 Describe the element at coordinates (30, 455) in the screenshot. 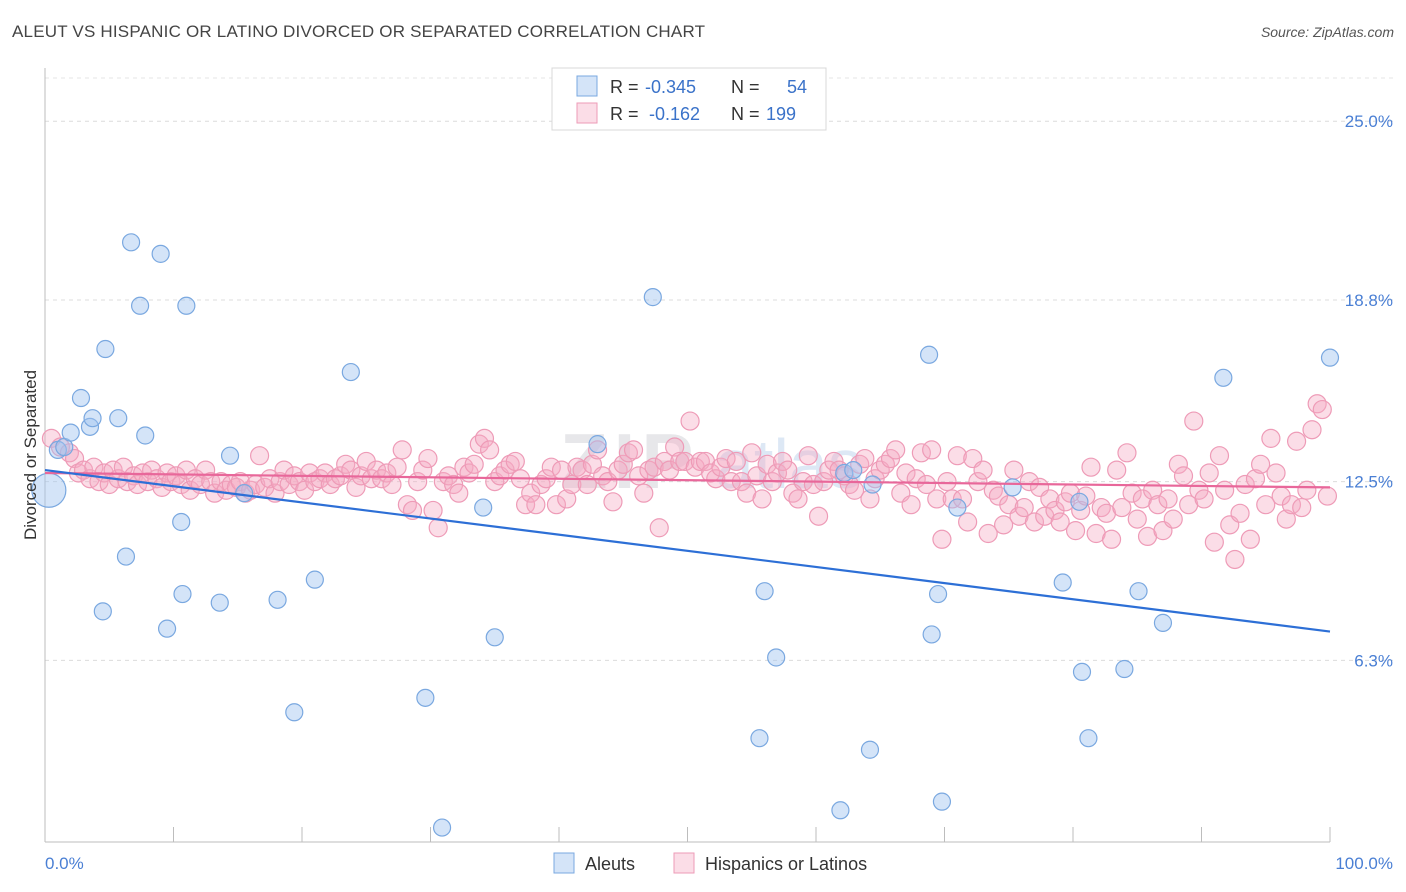

I see `y-axis-label: Divorced or Separated` at that location.